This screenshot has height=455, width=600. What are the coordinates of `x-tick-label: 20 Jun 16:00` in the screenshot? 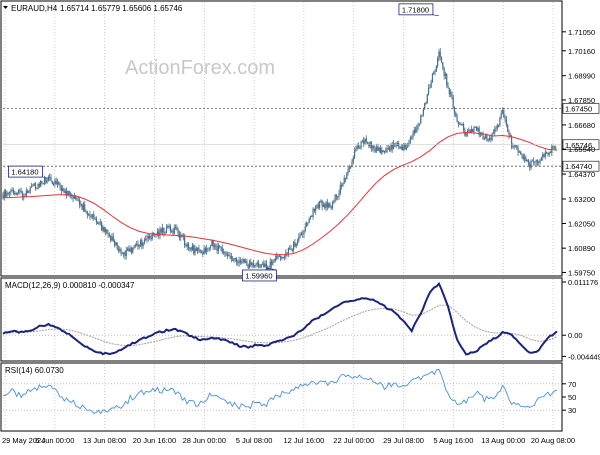 It's located at (154, 440).